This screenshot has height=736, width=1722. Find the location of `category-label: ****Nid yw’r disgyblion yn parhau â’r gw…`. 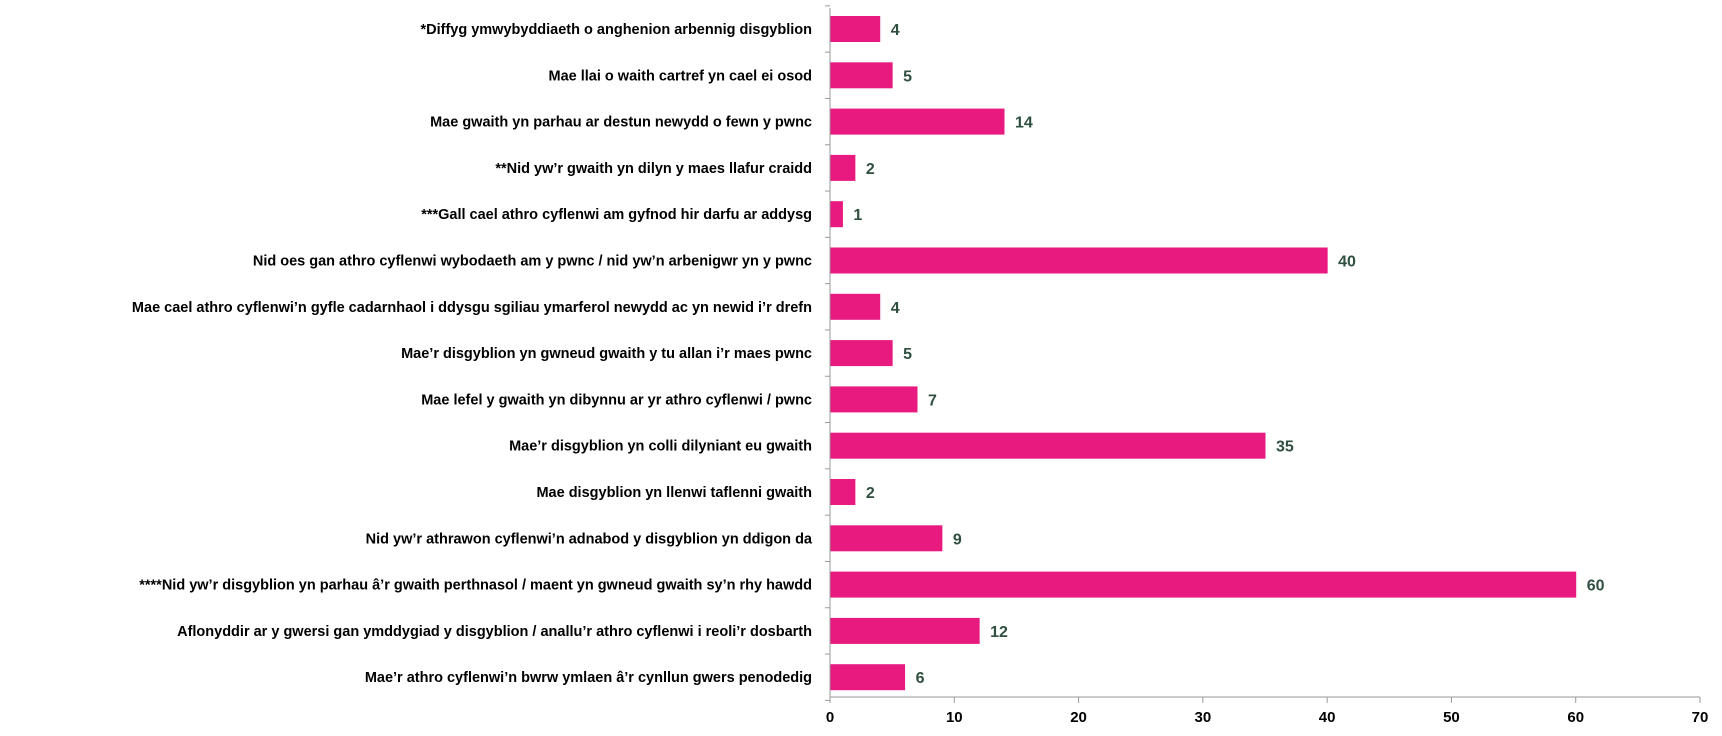

category-label: ****Nid yw’r disgyblion yn parhau â’r gw… is located at coordinates (475, 586).